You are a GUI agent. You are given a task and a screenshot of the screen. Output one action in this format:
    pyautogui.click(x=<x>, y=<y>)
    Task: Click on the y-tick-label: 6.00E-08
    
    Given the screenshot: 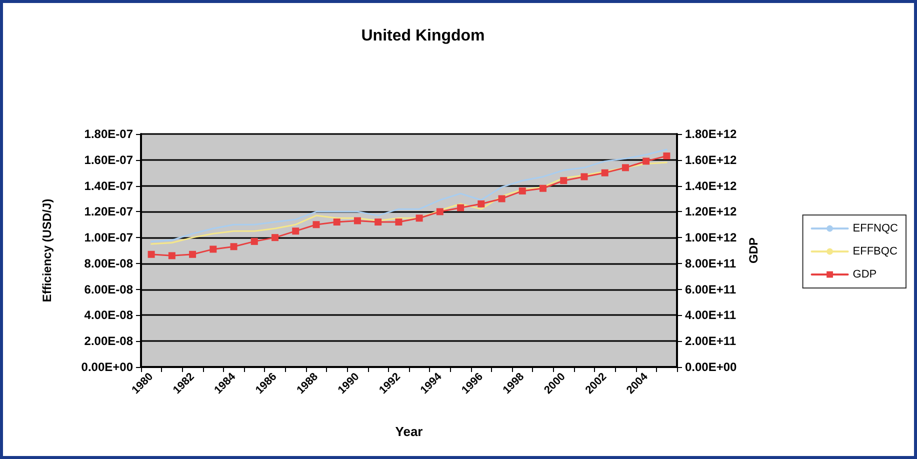 What is the action you would take?
    pyautogui.click(x=109, y=289)
    